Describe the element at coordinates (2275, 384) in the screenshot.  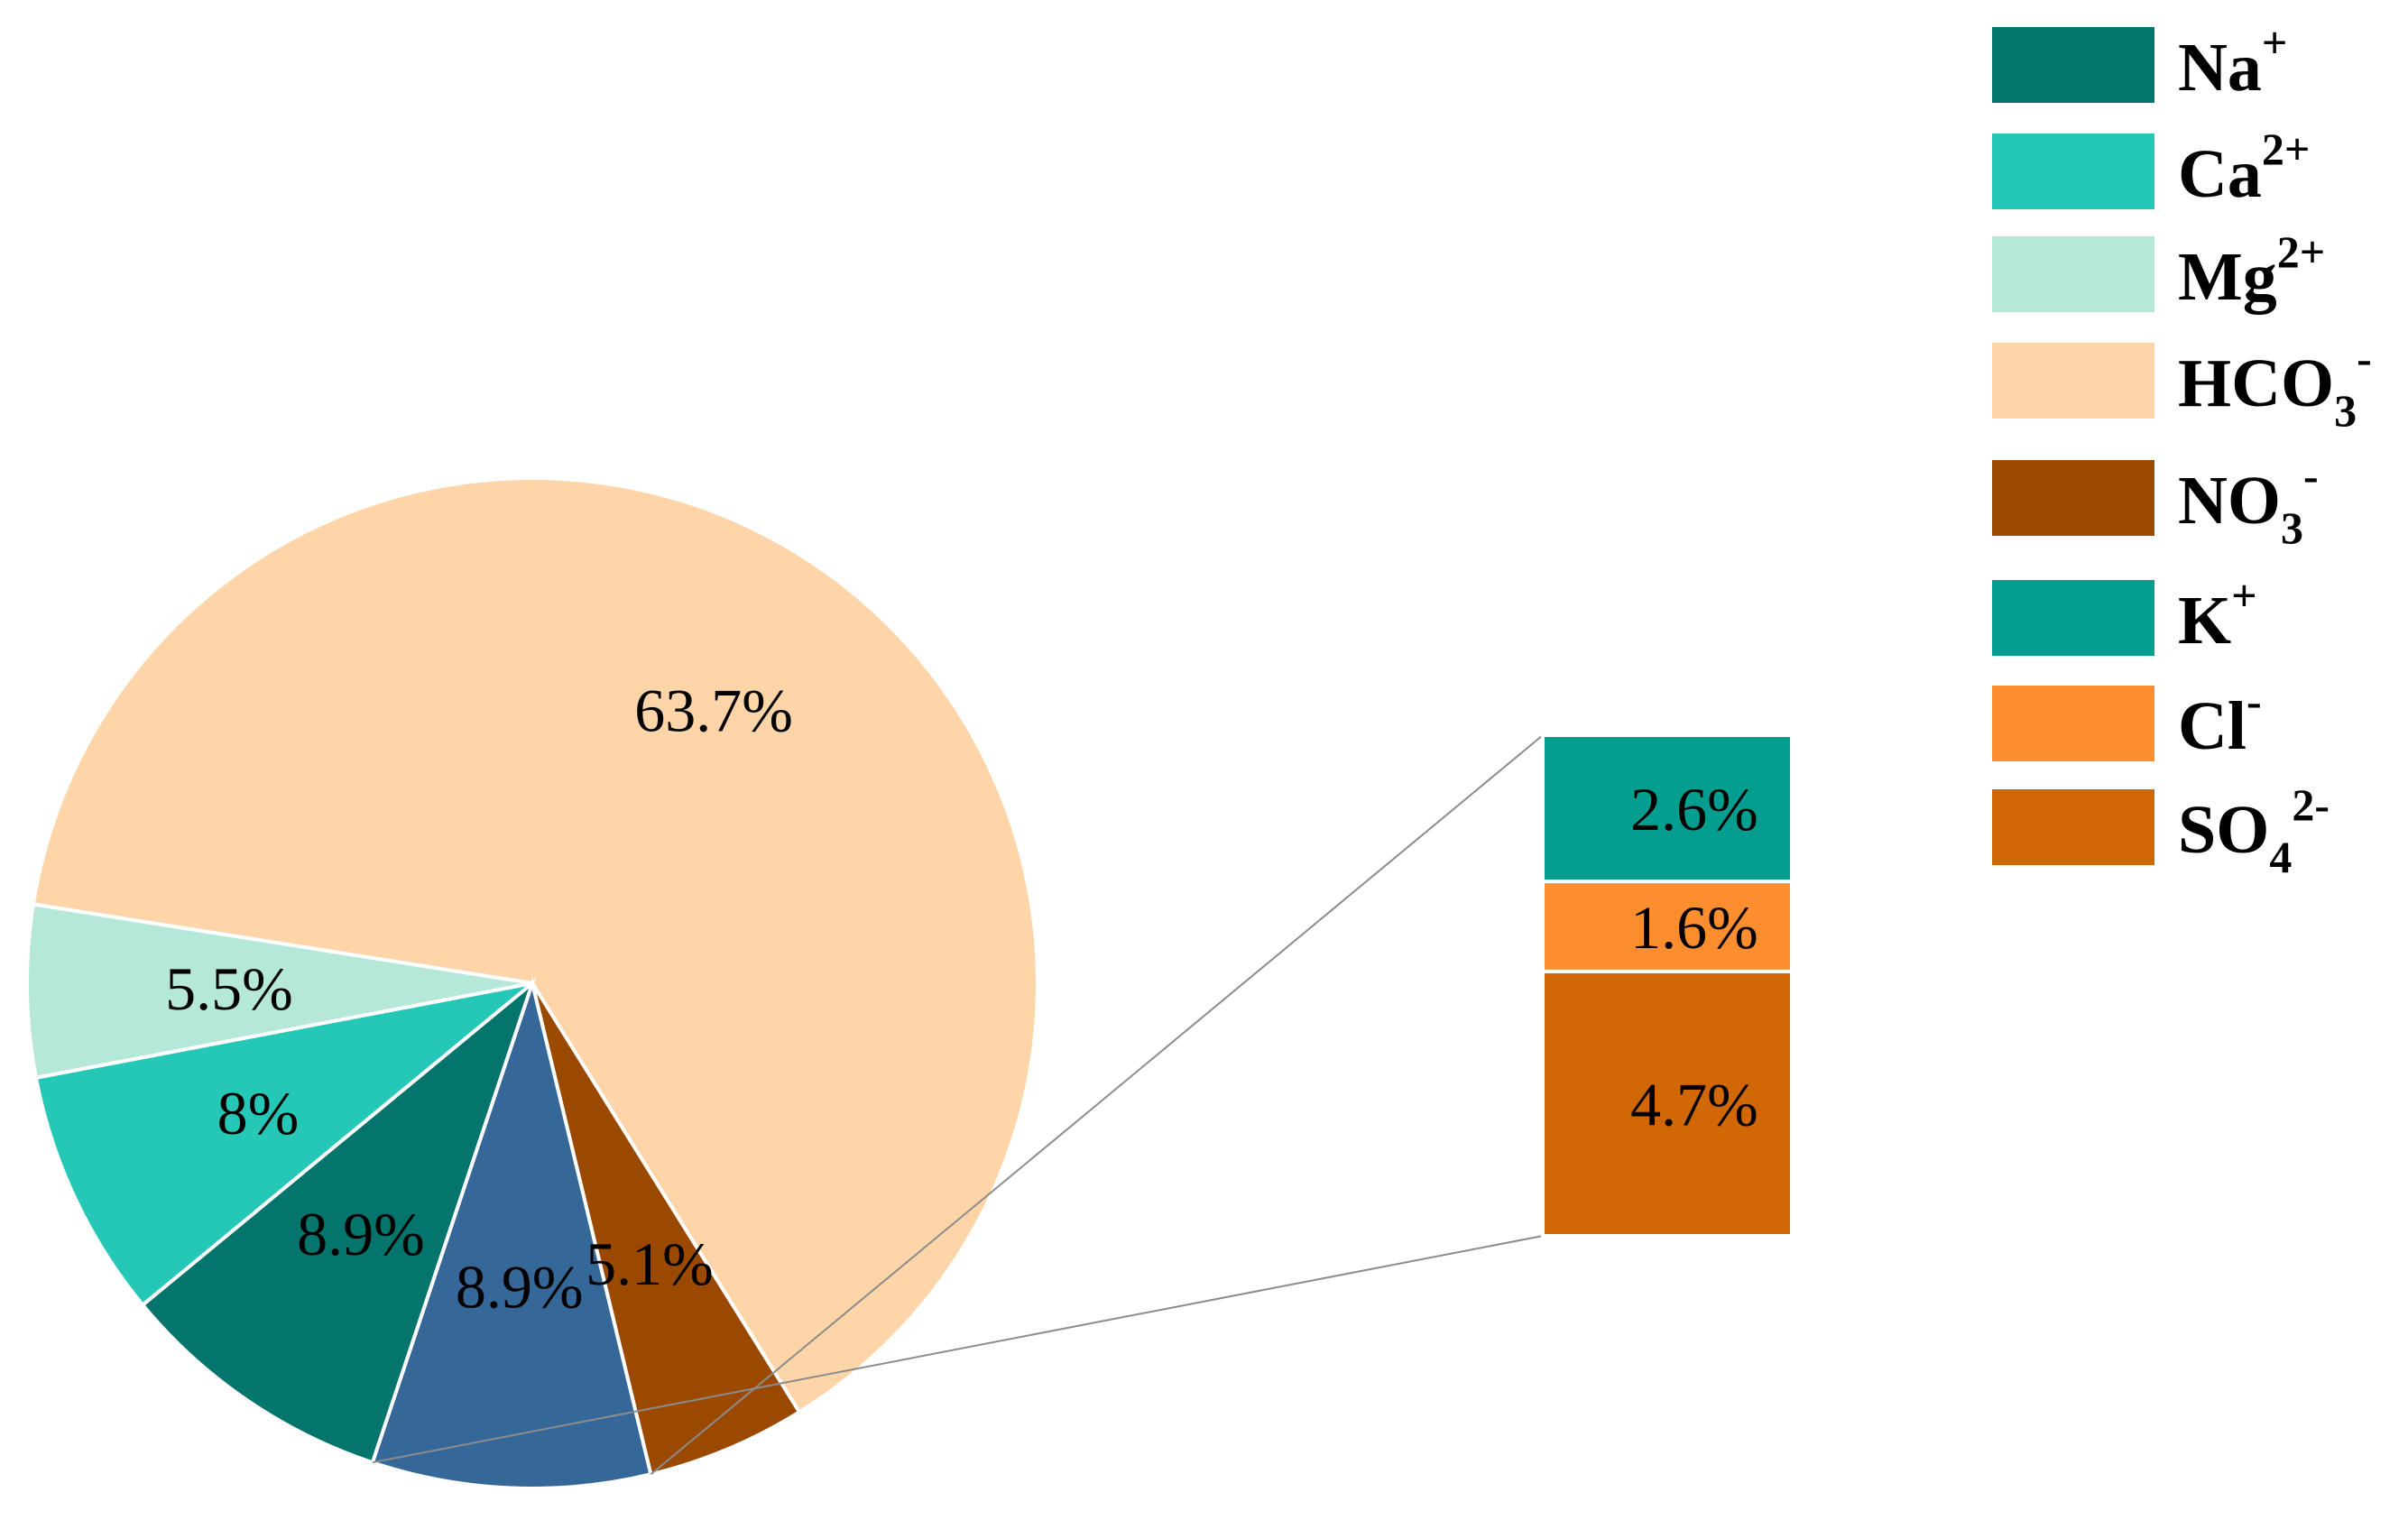
I see `legend-label-hco3: HCO3-` at that location.